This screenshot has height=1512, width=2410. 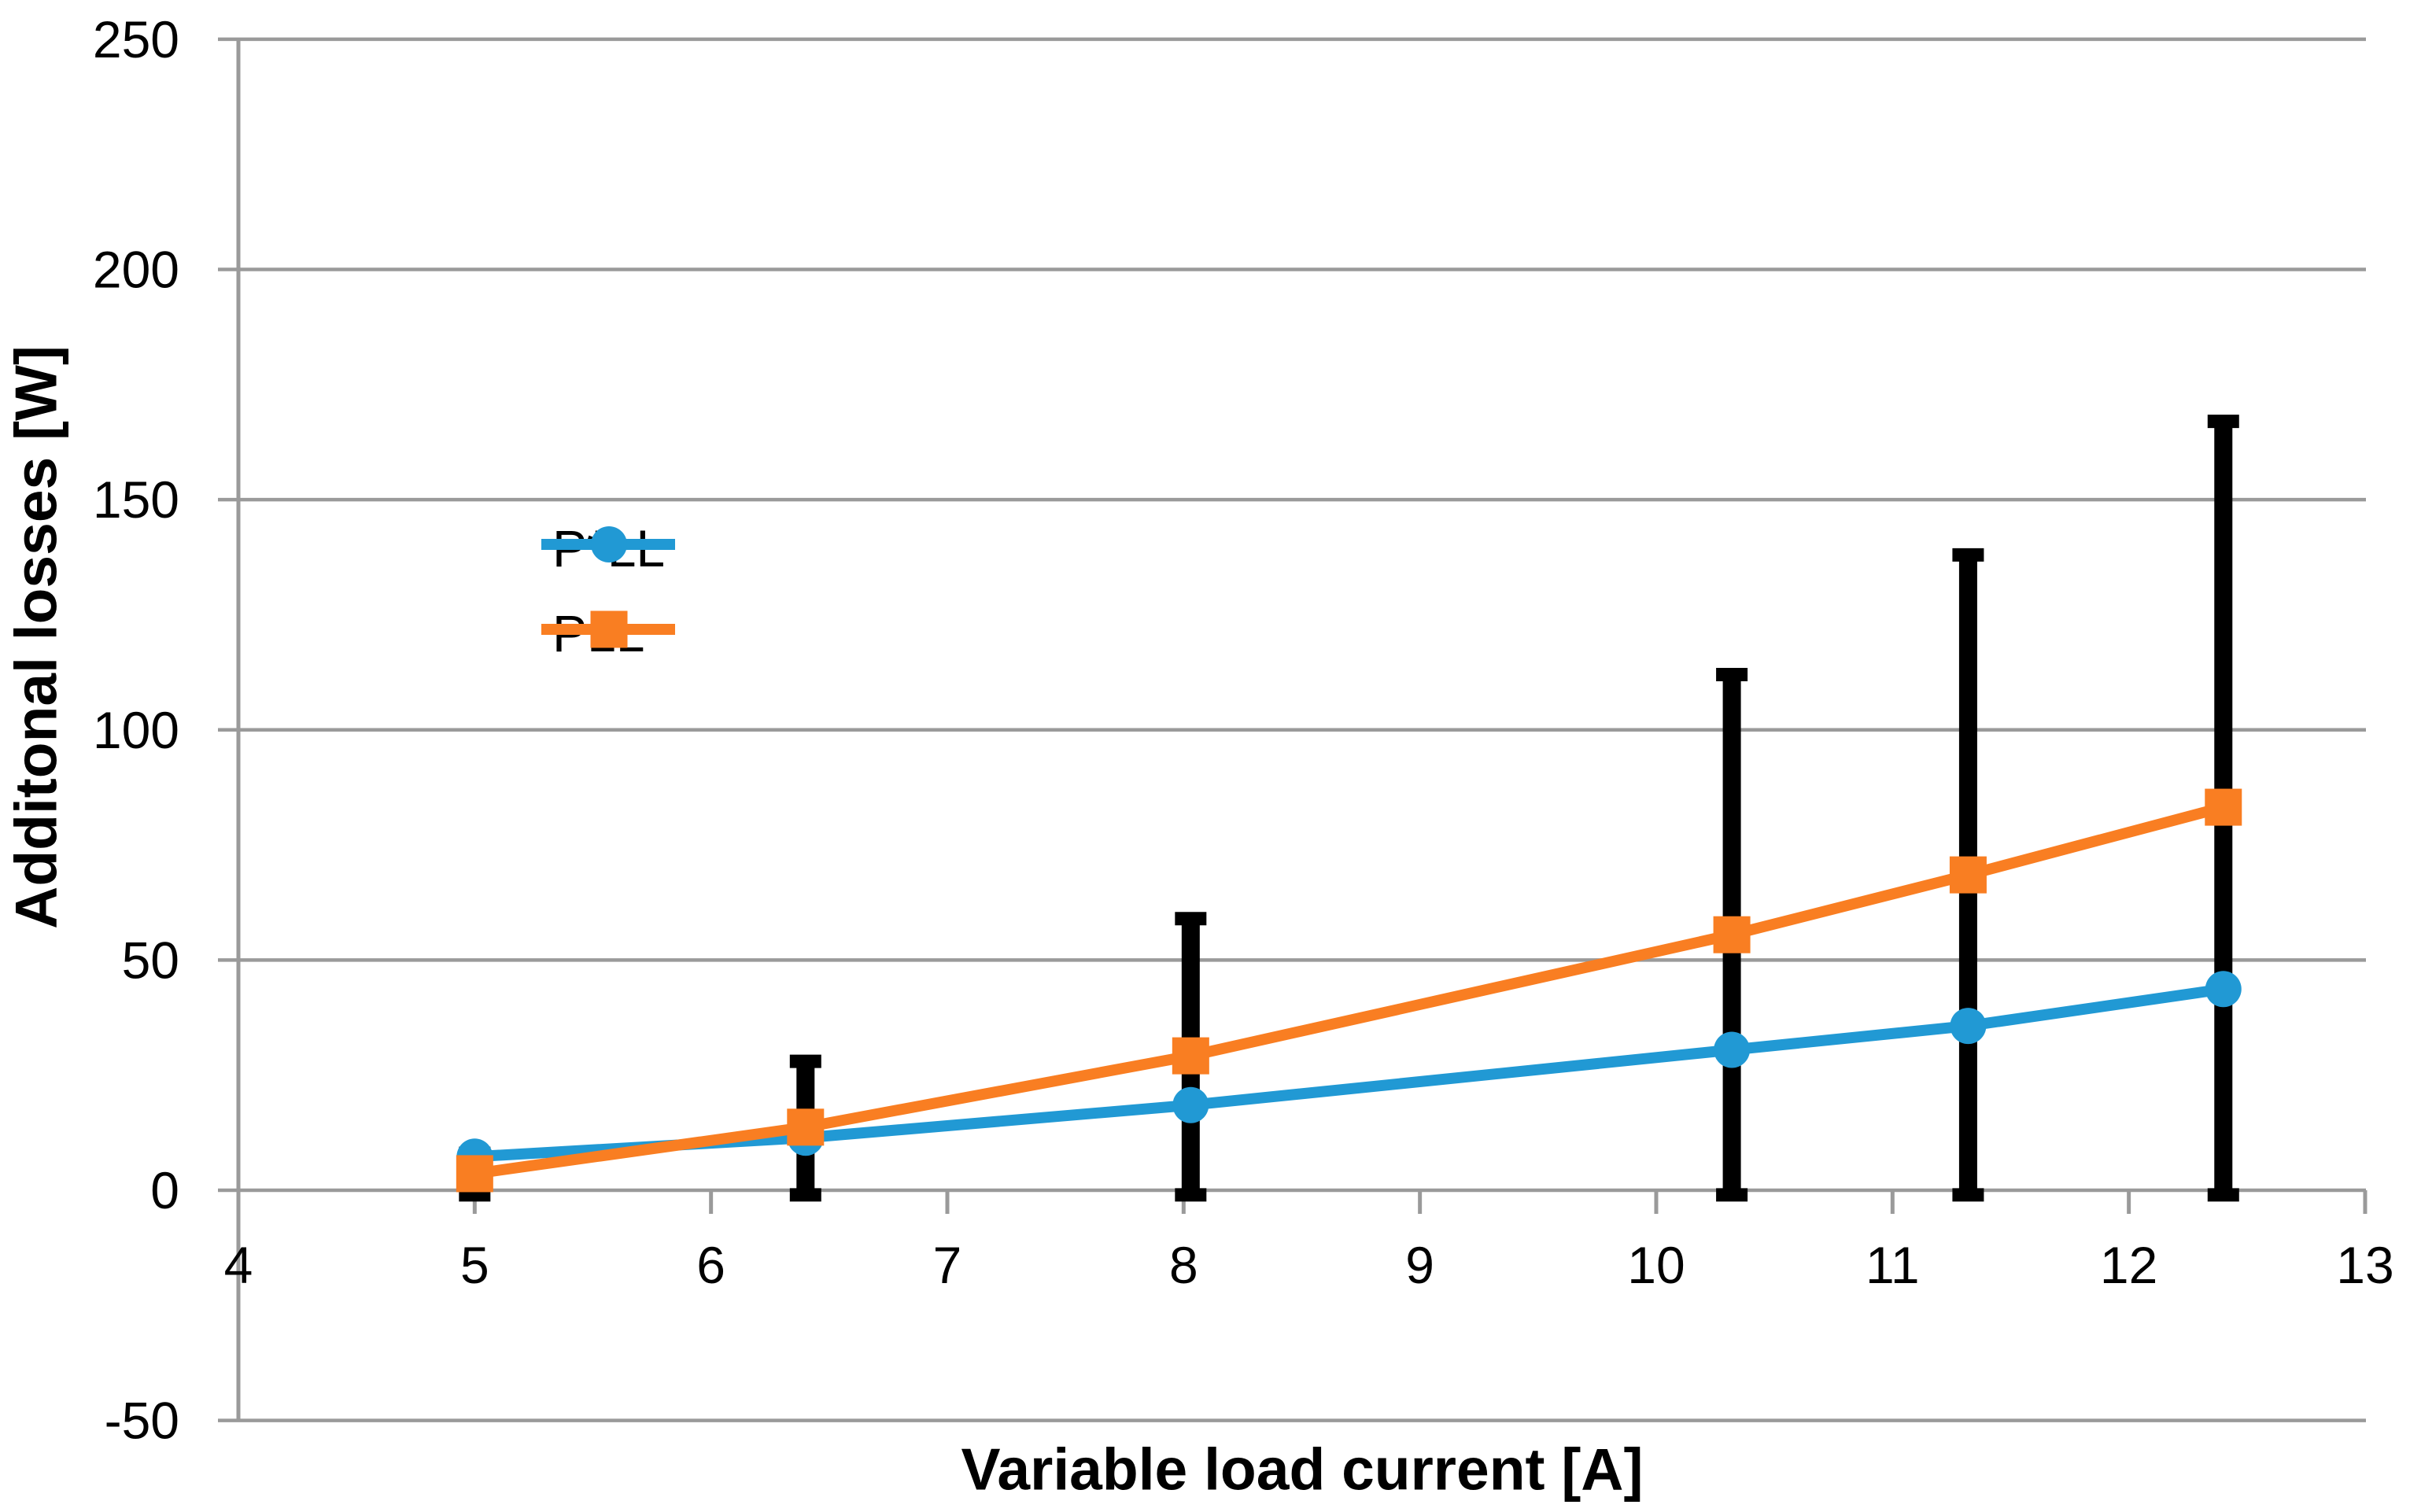 What do you see at coordinates (1349, 1073) in the screenshot?
I see `series-line-pll` at bounding box center [1349, 1073].